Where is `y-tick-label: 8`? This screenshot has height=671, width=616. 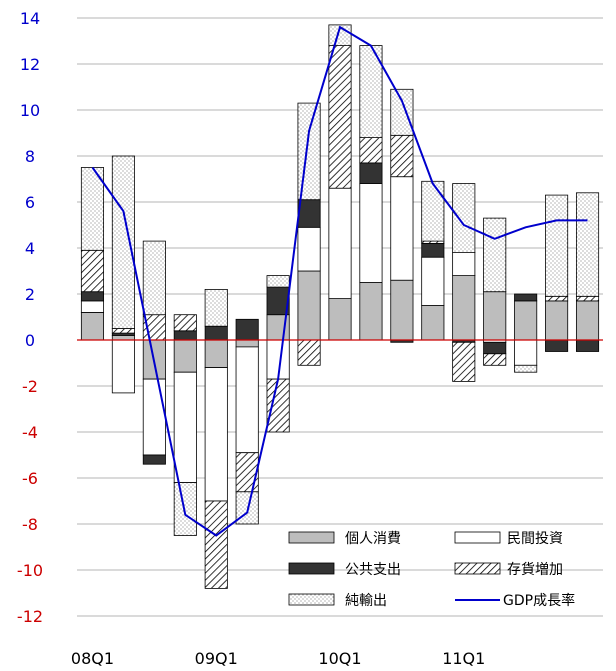
y-tick-label: 8 is located at coordinates (30, 156).